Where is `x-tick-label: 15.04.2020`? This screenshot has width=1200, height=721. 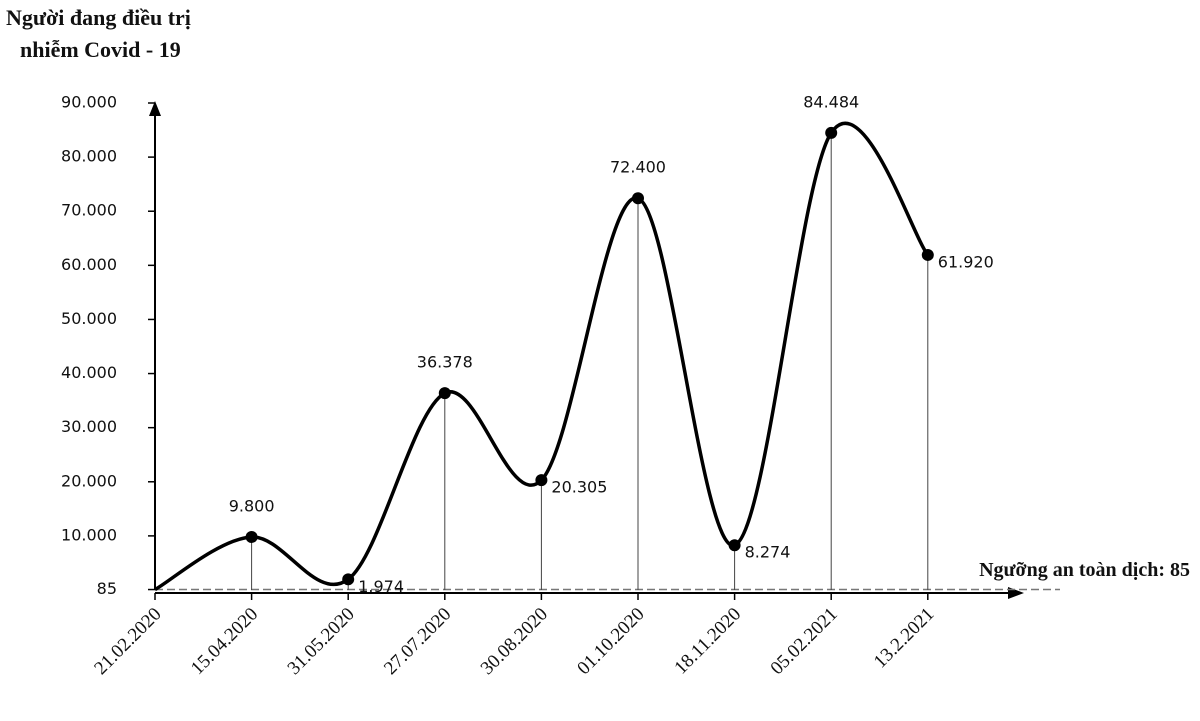 x-tick-label: 15.04.2020 is located at coordinates (224, 641).